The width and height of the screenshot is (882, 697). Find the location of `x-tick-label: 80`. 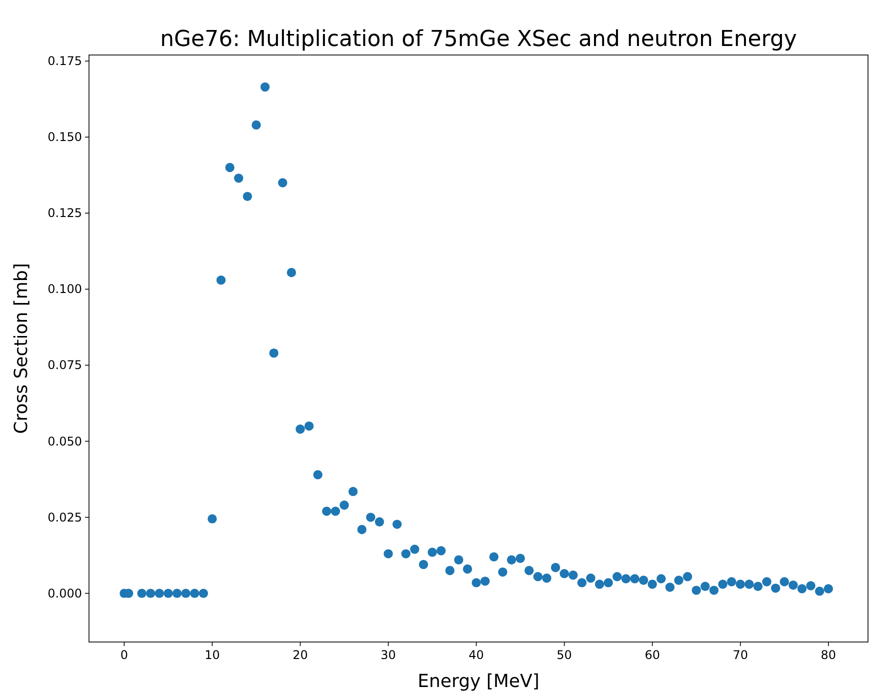

x-tick-label: 80 is located at coordinates (828, 655).